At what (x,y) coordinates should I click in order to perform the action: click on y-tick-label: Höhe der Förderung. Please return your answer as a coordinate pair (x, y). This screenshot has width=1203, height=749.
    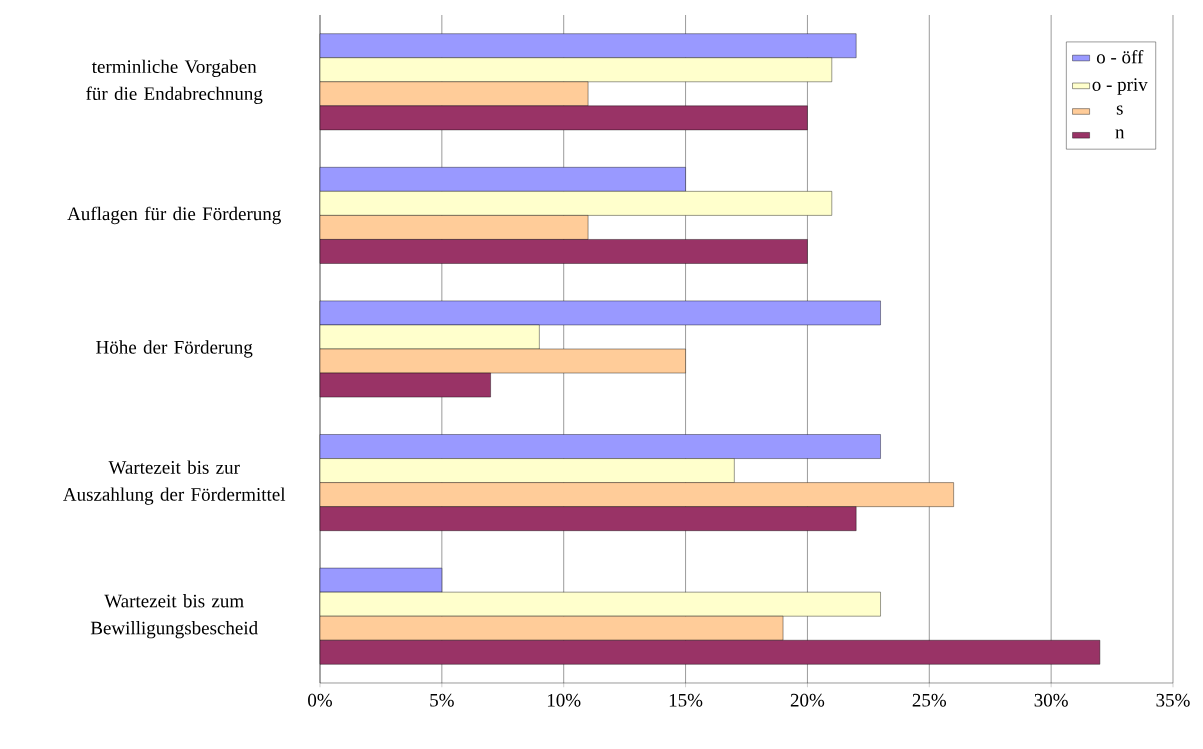
    Looking at the image, I should click on (174, 349).